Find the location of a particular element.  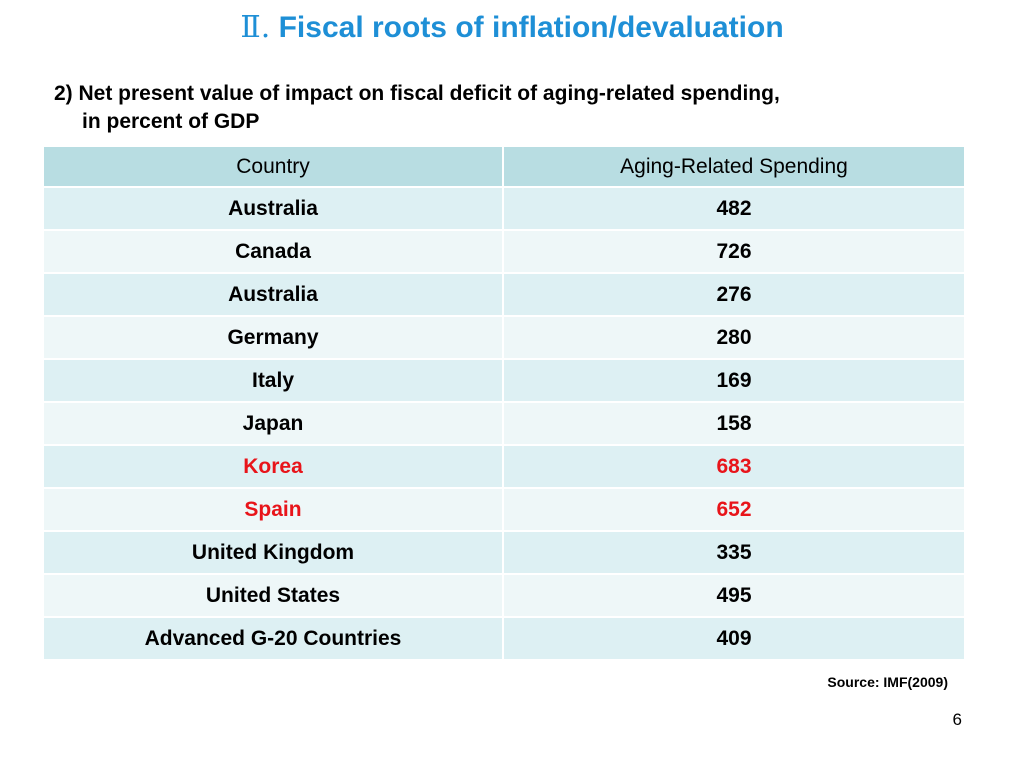

table-row: Canada 726 is located at coordinates (504, 251).